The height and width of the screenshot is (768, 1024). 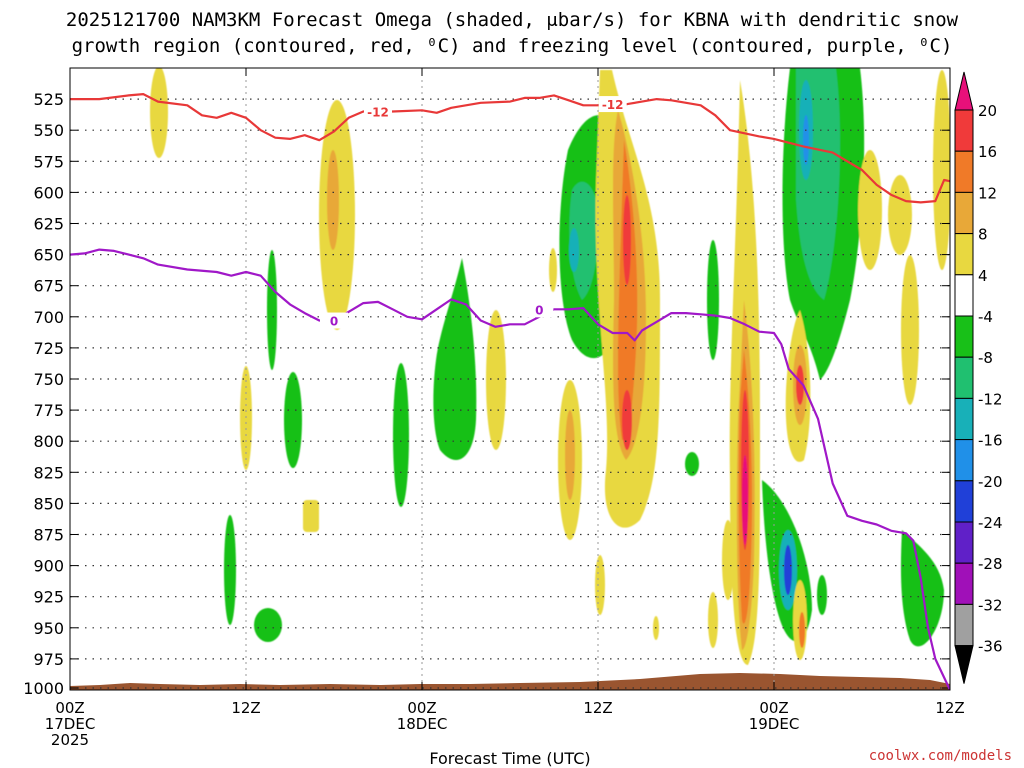 I want to click on y-tick-label: 1000, so click(x=43, y=688).